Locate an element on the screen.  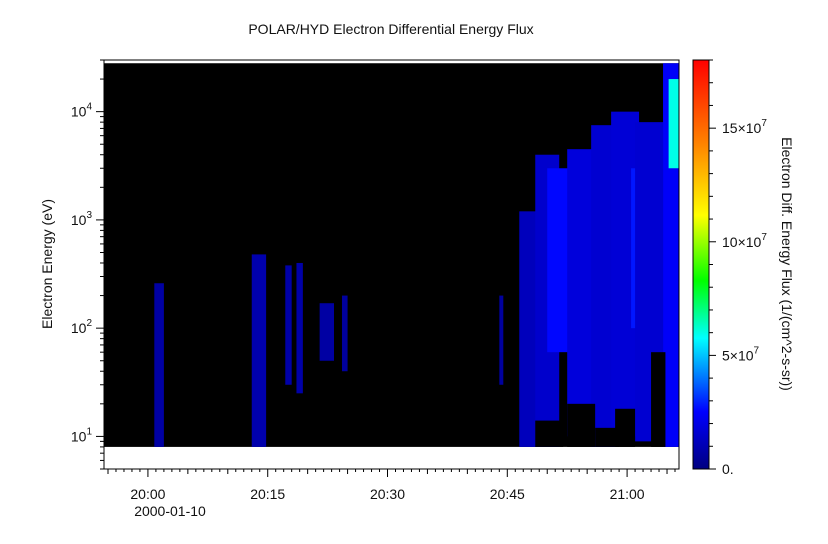
colorbar-tick-label: 10×107 is located at coordinates (744, 241).